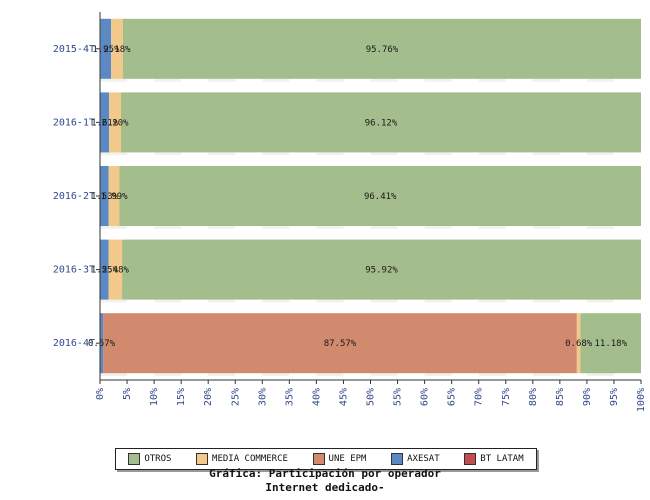 This screenshot has width=650, height=500. I want to click on bar-otros-2016-4T, so click(610, 343).